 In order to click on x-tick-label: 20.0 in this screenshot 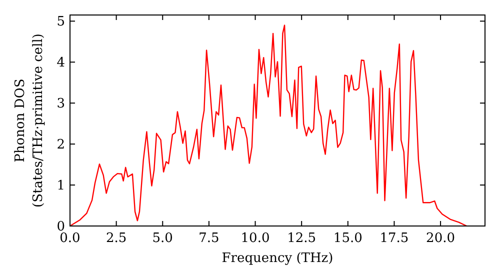, I will do `click(441, 238)`.